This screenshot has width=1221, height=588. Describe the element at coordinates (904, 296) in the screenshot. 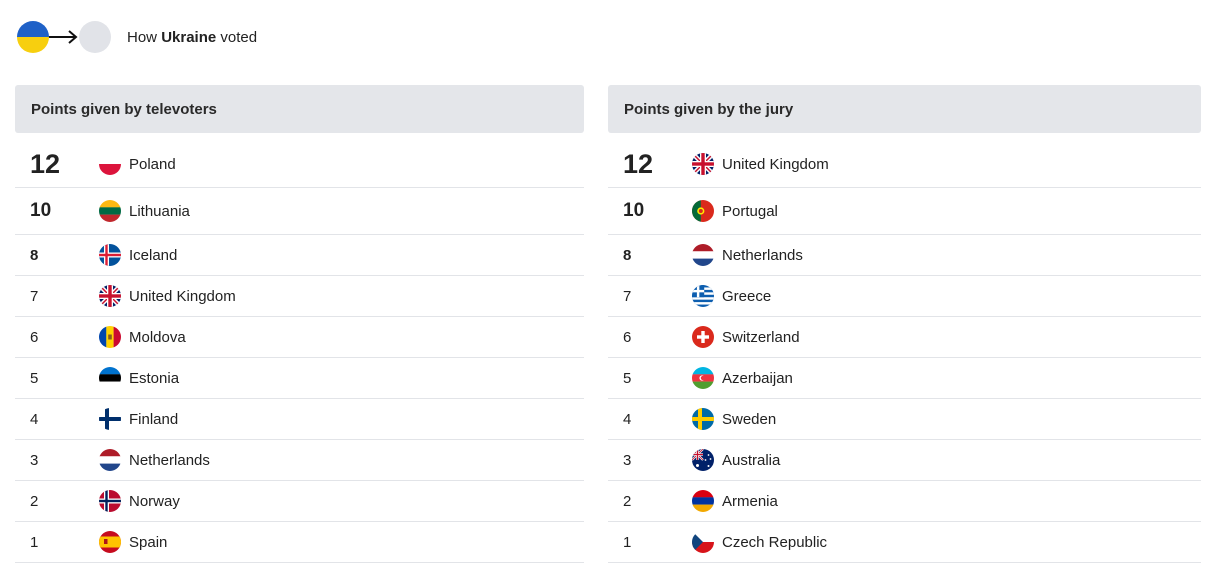

I see `list-item: 7 Greece` at that location.